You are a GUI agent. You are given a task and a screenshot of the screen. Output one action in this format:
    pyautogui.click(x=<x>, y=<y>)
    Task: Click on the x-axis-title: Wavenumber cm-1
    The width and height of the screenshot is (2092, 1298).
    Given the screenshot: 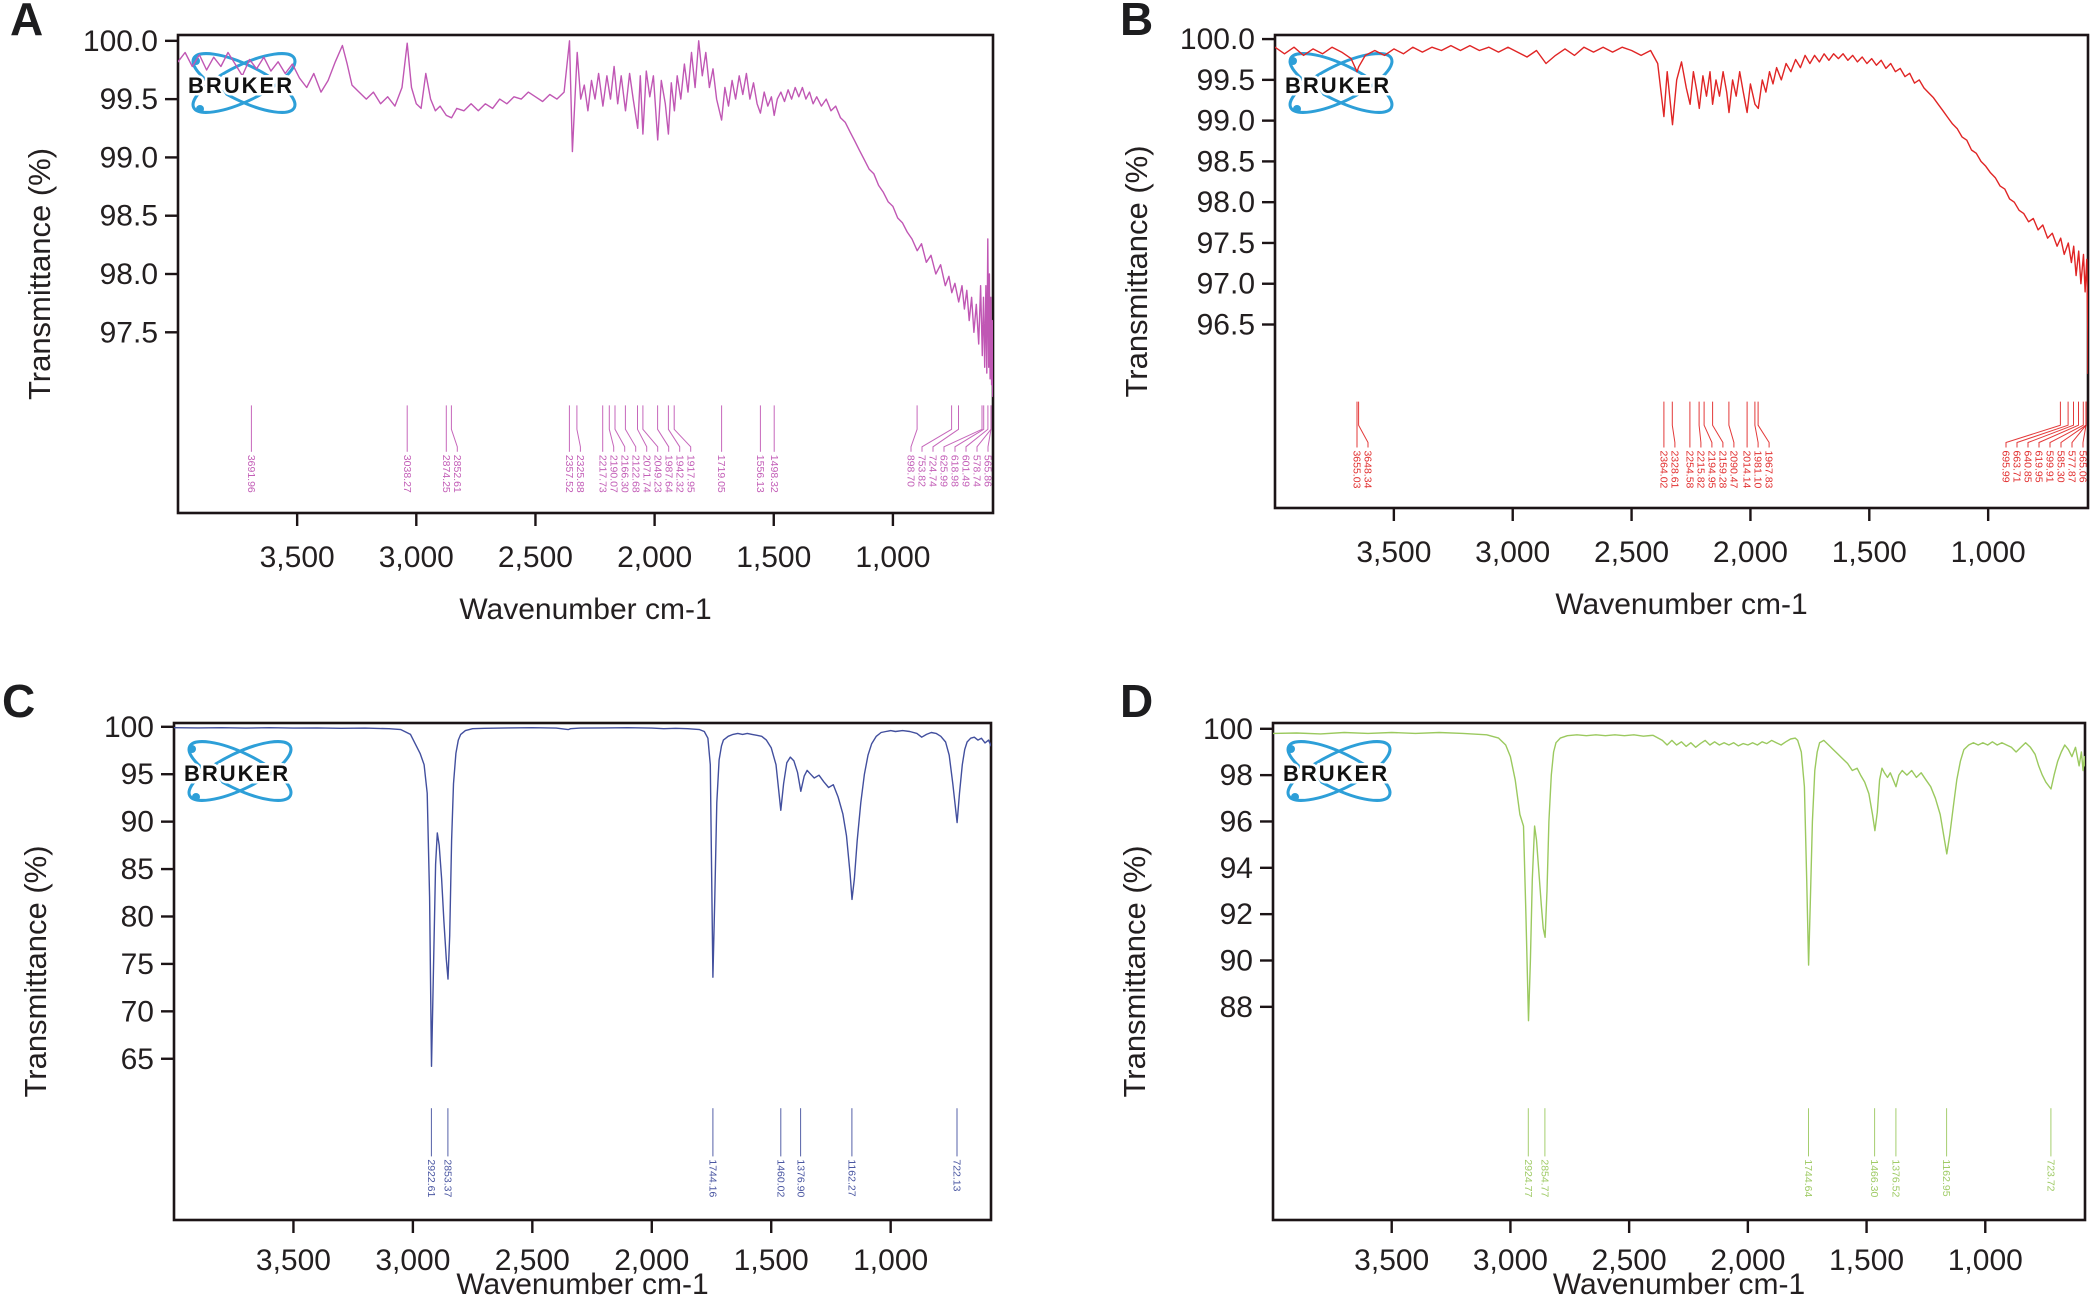 What is the action you would take?
    pyautogui.click(x=585, y=609)
    